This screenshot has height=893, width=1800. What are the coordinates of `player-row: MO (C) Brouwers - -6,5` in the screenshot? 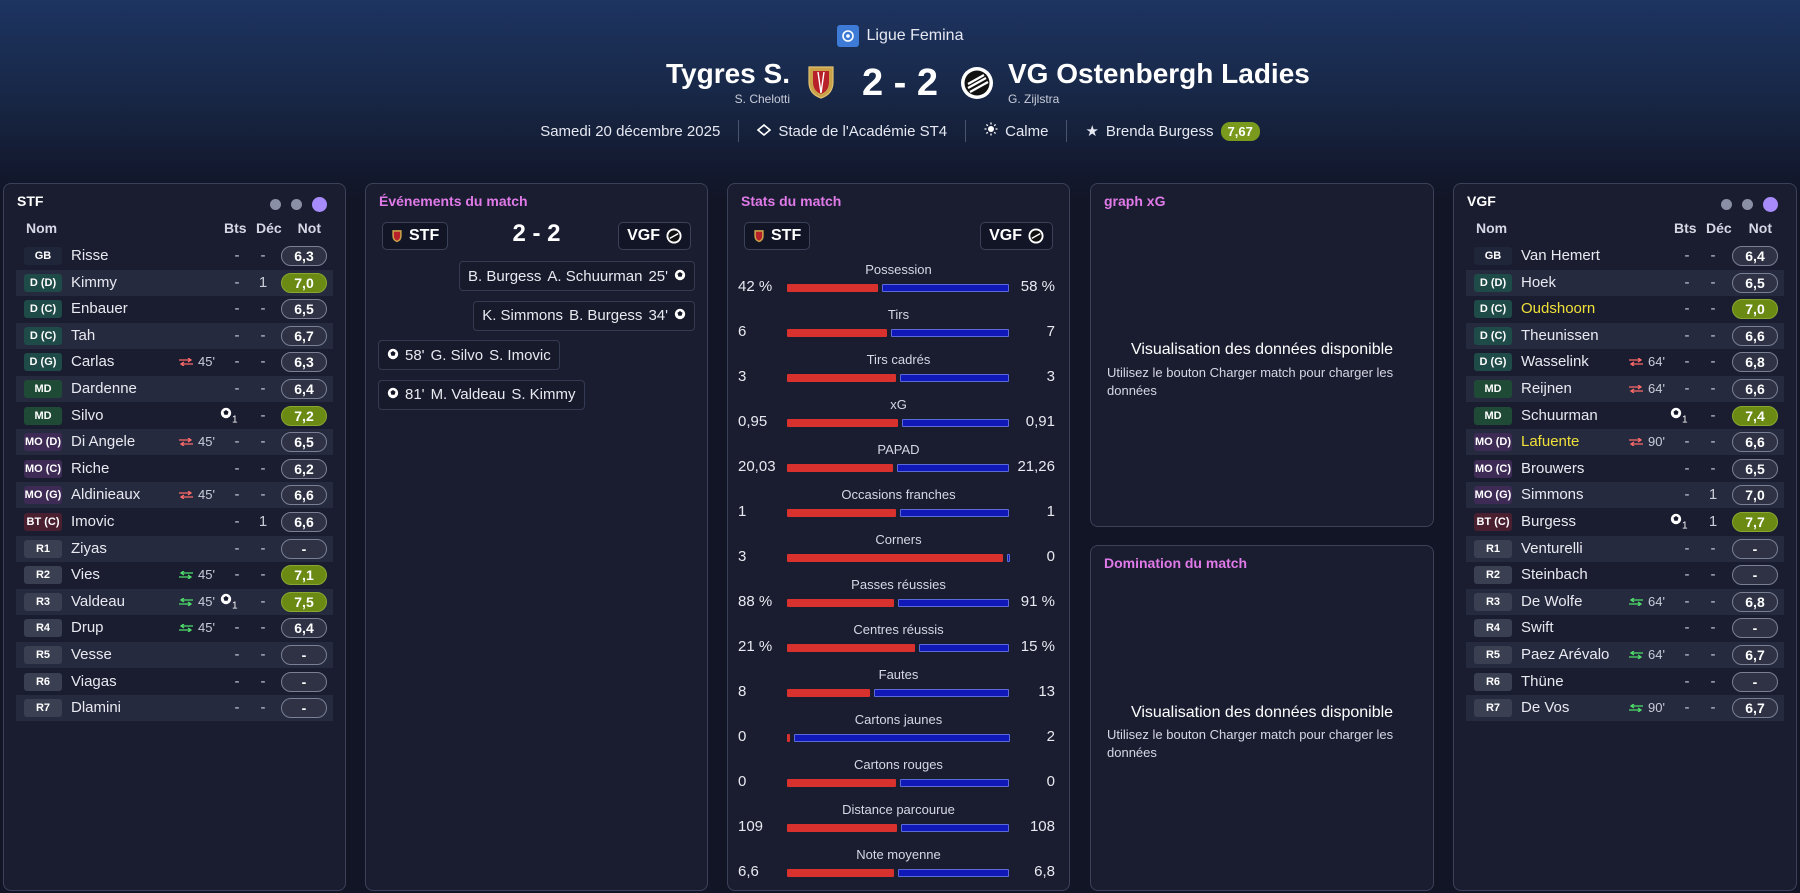 It's located at (1625, 469).